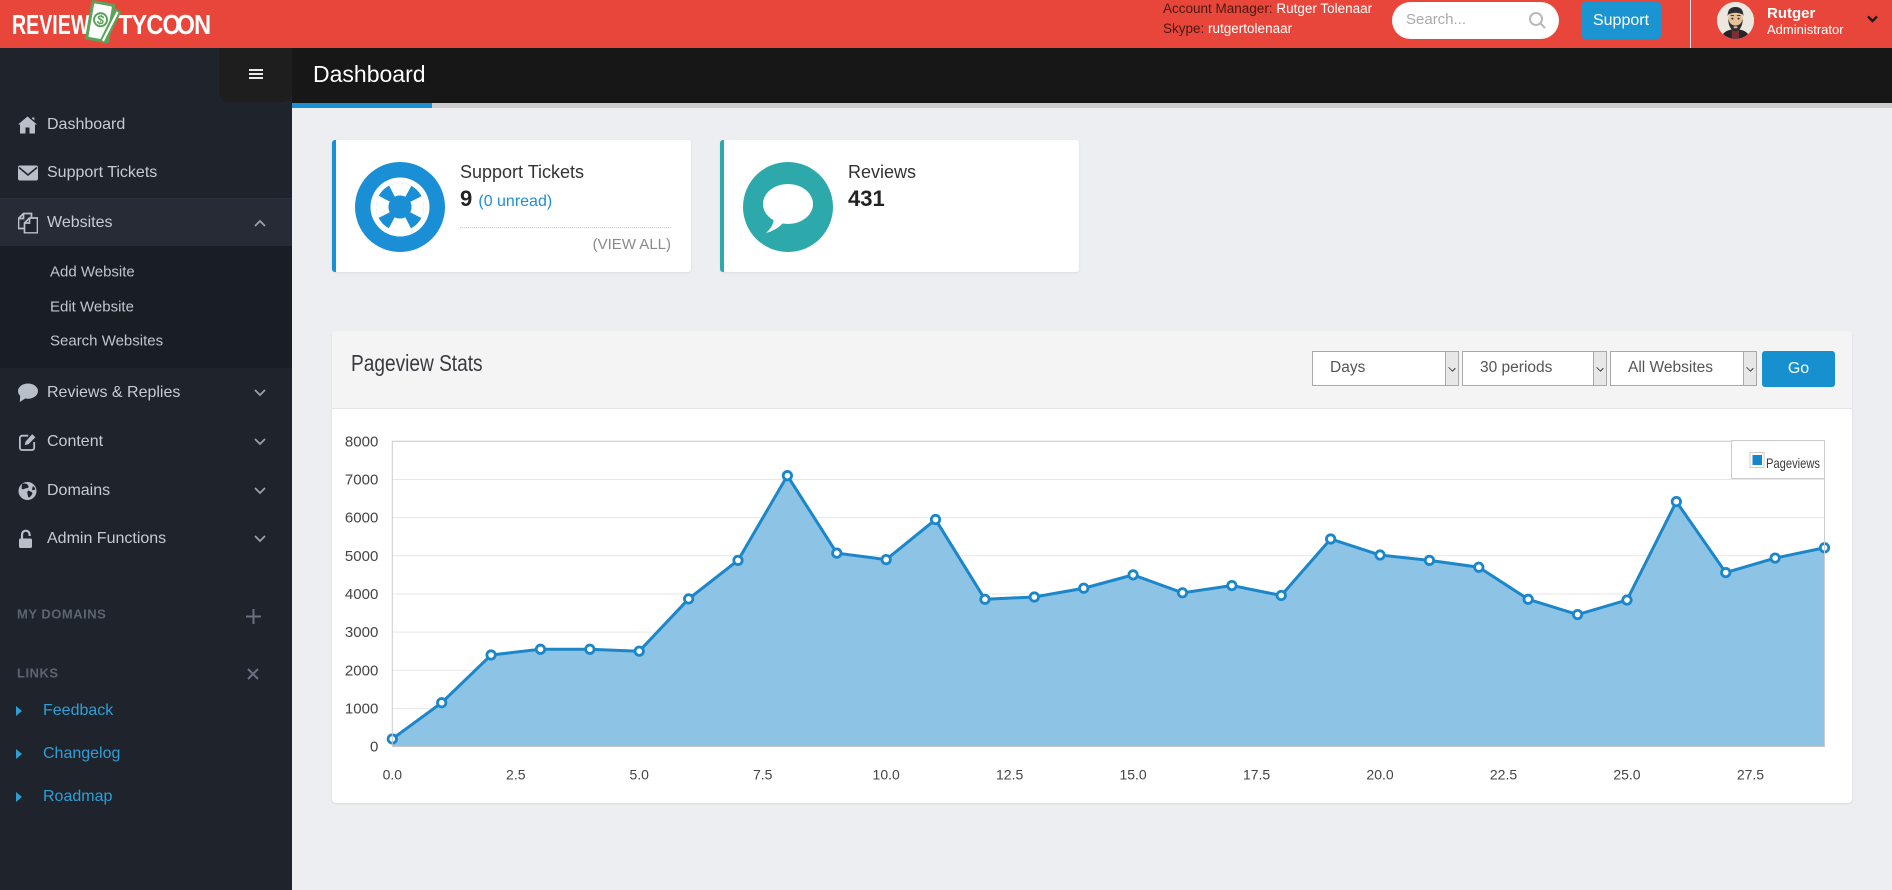 This screenshot has width=1892, height=890. What do you see at coordinates (1256, 775) in the screenshot?
I see `svg-text: 17.5` at bounding box center [1256, 775].